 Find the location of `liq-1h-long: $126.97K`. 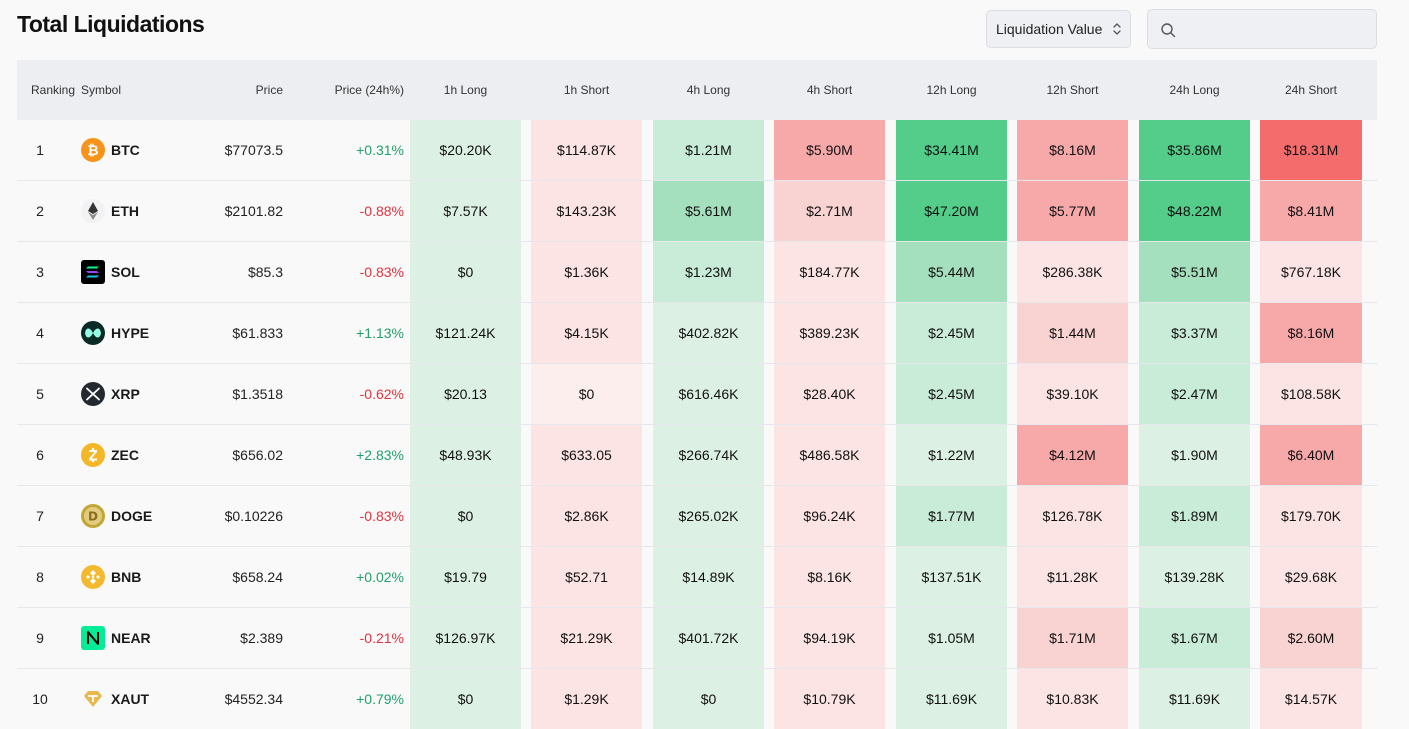

liq-1h-long: $126.97K is located at coordinates (465, 638).